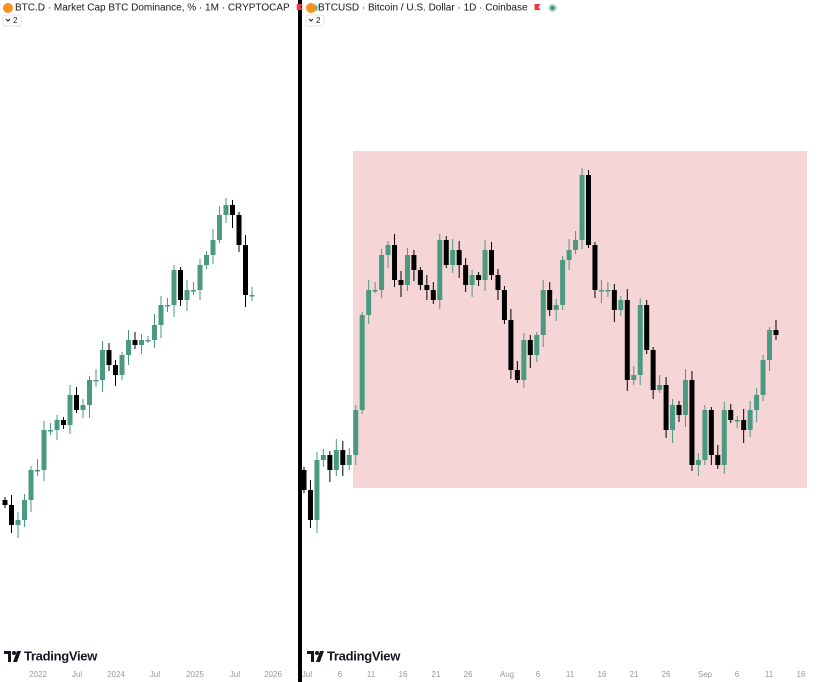  What do you see at coordinates (436, 674) in the screenshot?
I see `x-axis-label: 21` at bounding box center [436, 674].